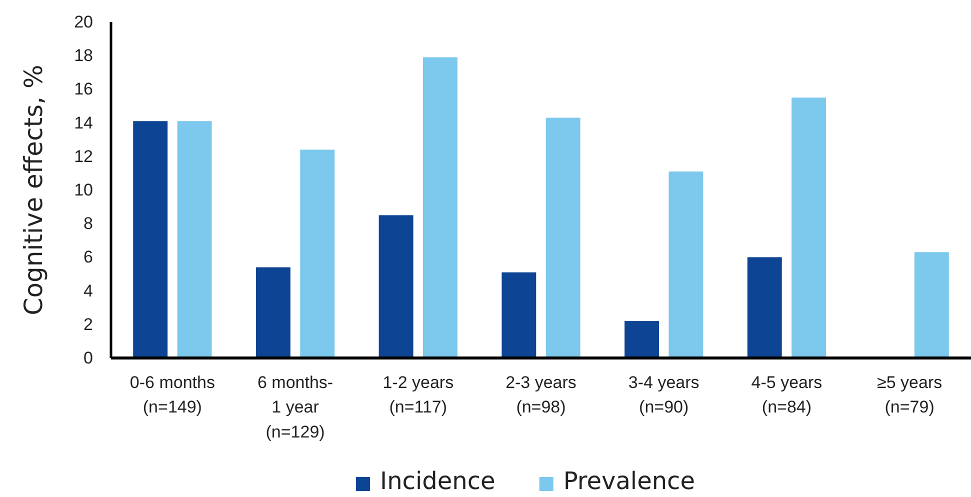  Describe the element at coordinates (83, 122) in the screenshot. I see `y-tick-label: 14` at that location.